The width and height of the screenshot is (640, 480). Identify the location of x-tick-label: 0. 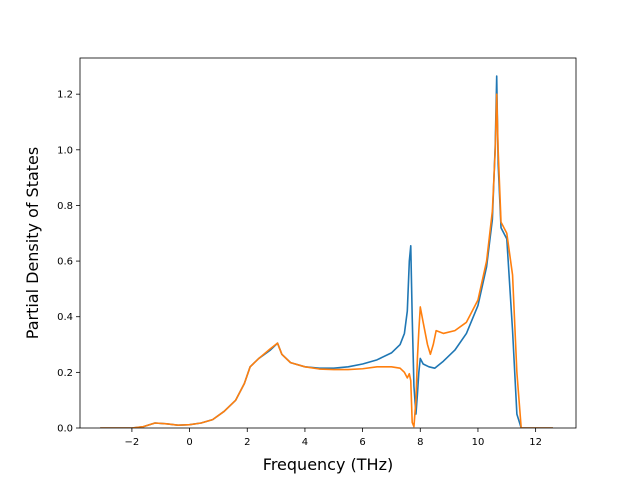
(189, 442).